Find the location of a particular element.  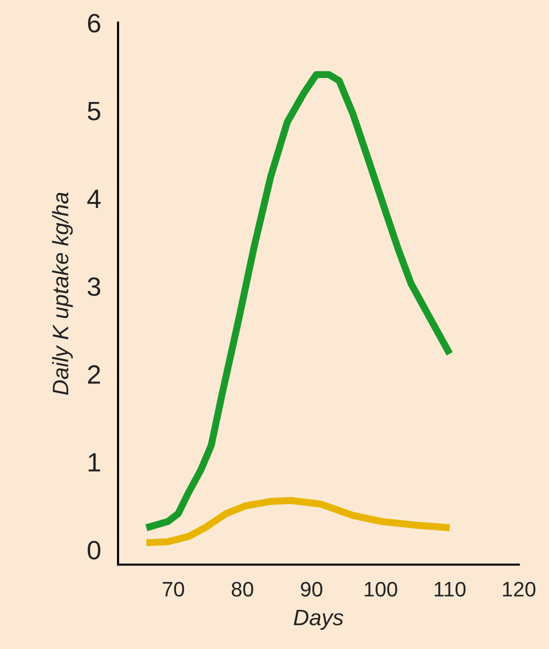

y-tick-label: 1 is located at coordinates (94, 462).